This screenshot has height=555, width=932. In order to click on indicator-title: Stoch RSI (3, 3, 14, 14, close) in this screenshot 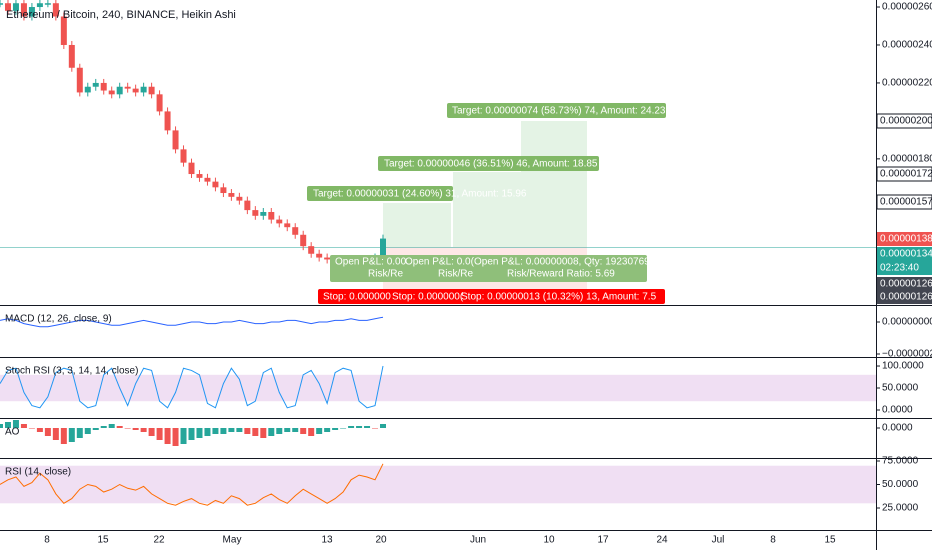, I will do `click(71, 371)`.